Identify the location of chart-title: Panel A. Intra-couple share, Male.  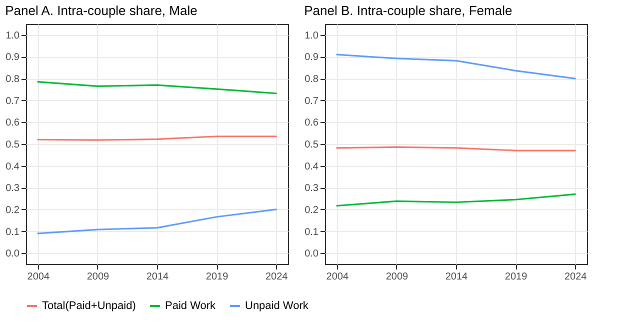
(101, 10).